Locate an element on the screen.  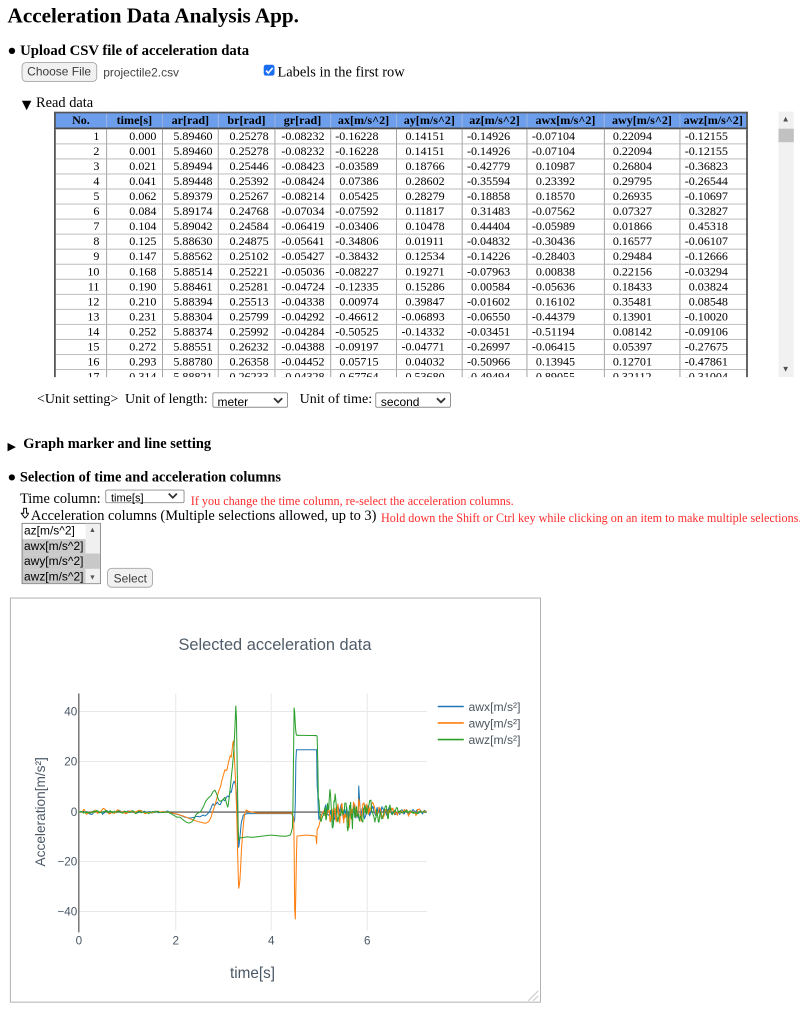
svg-text: 6 is located at coordinates (367, 940).